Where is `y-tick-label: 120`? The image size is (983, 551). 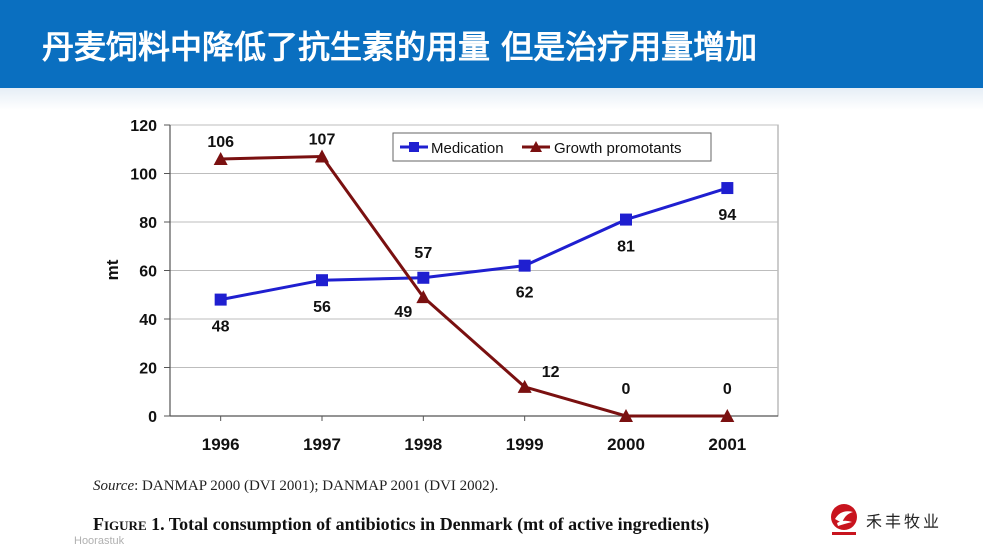 y-tick-label: 120 is located at coordinates (143, 126).